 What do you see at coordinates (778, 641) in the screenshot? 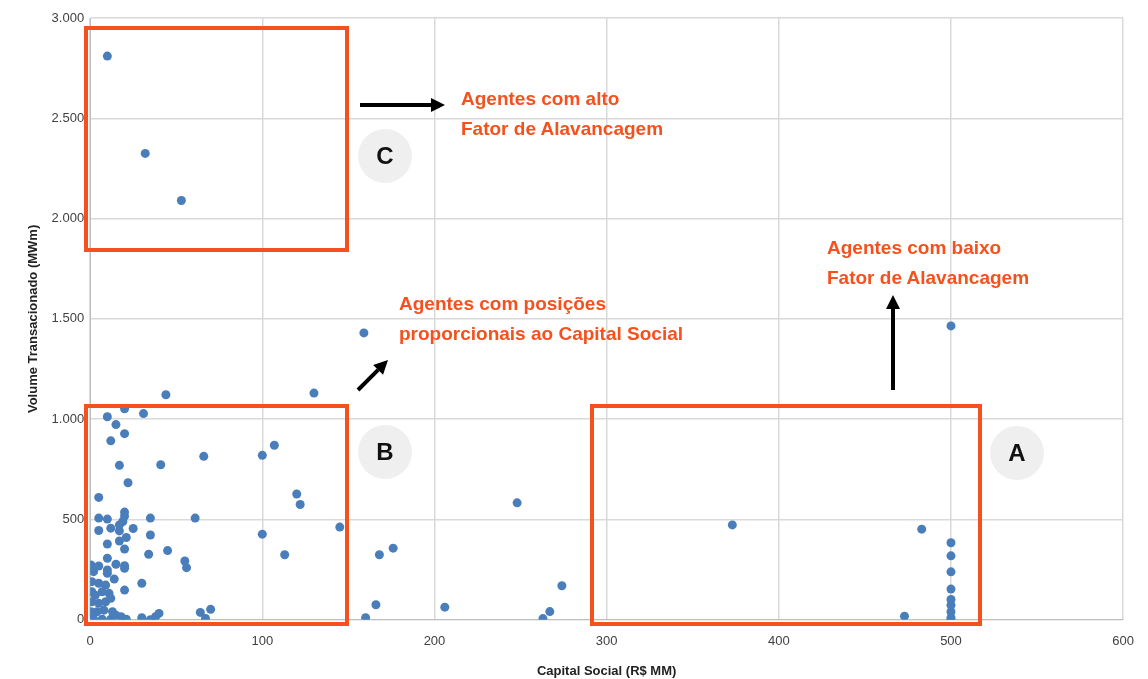
I see `x-tick-label: 400` at bounding box center [778, 641].